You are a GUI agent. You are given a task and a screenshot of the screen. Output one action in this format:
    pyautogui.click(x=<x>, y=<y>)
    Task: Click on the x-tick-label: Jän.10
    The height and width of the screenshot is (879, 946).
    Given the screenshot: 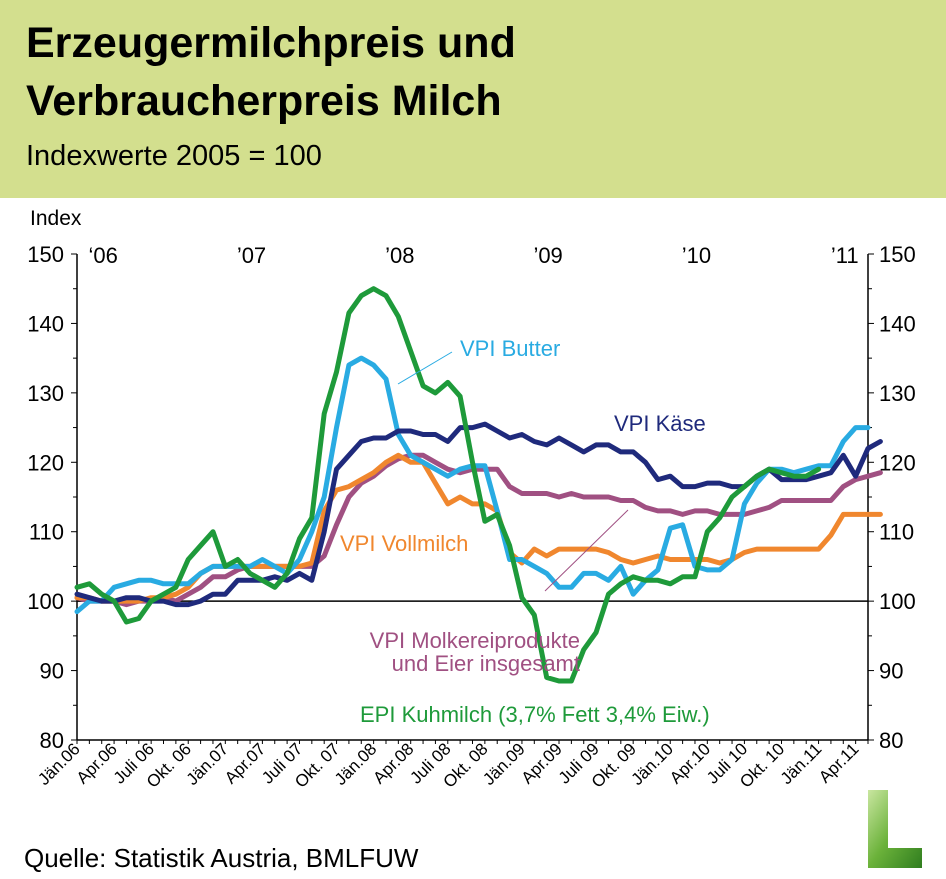 What is the action you would take?
    pyautogui.click(x=653, y=764)
    